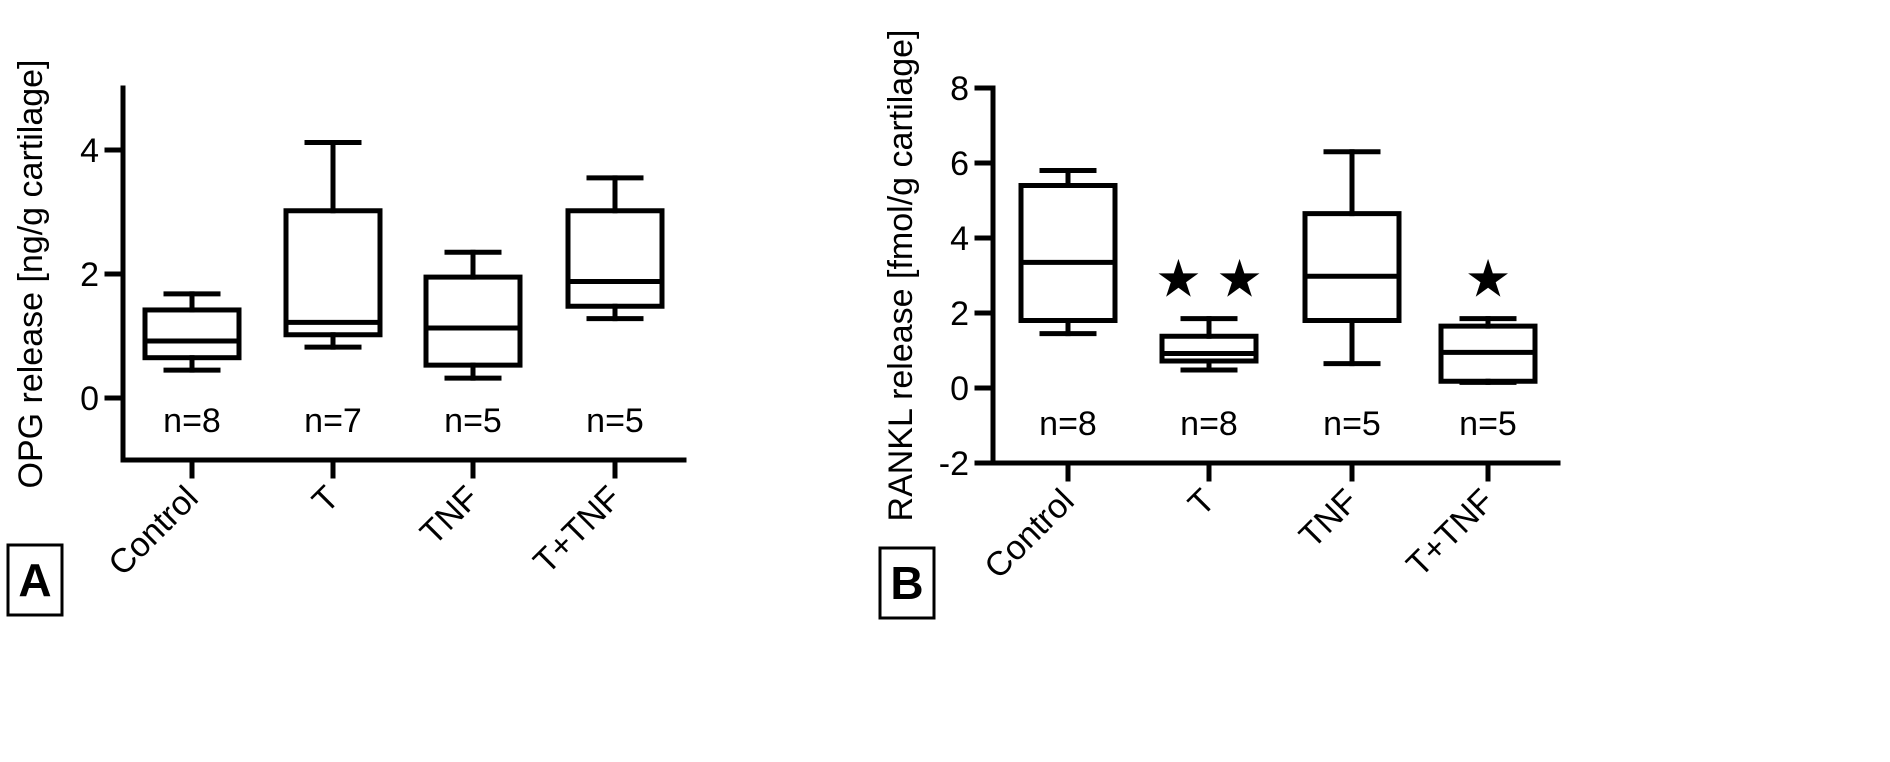 This screenshot has width=1890, height=762. What do you see at coordinates (333, 421) in the screenshot?
I see `n-label: n=7` at bounding box center [333, 421].